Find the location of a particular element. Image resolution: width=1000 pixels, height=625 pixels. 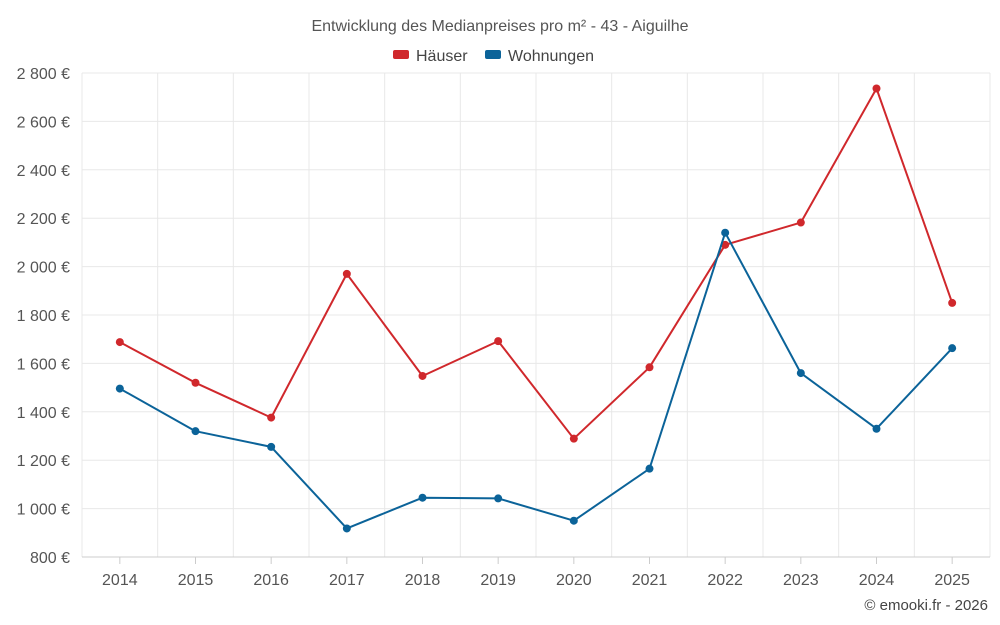

x-tick-label: 2023 is located at coordinates (801, 580).